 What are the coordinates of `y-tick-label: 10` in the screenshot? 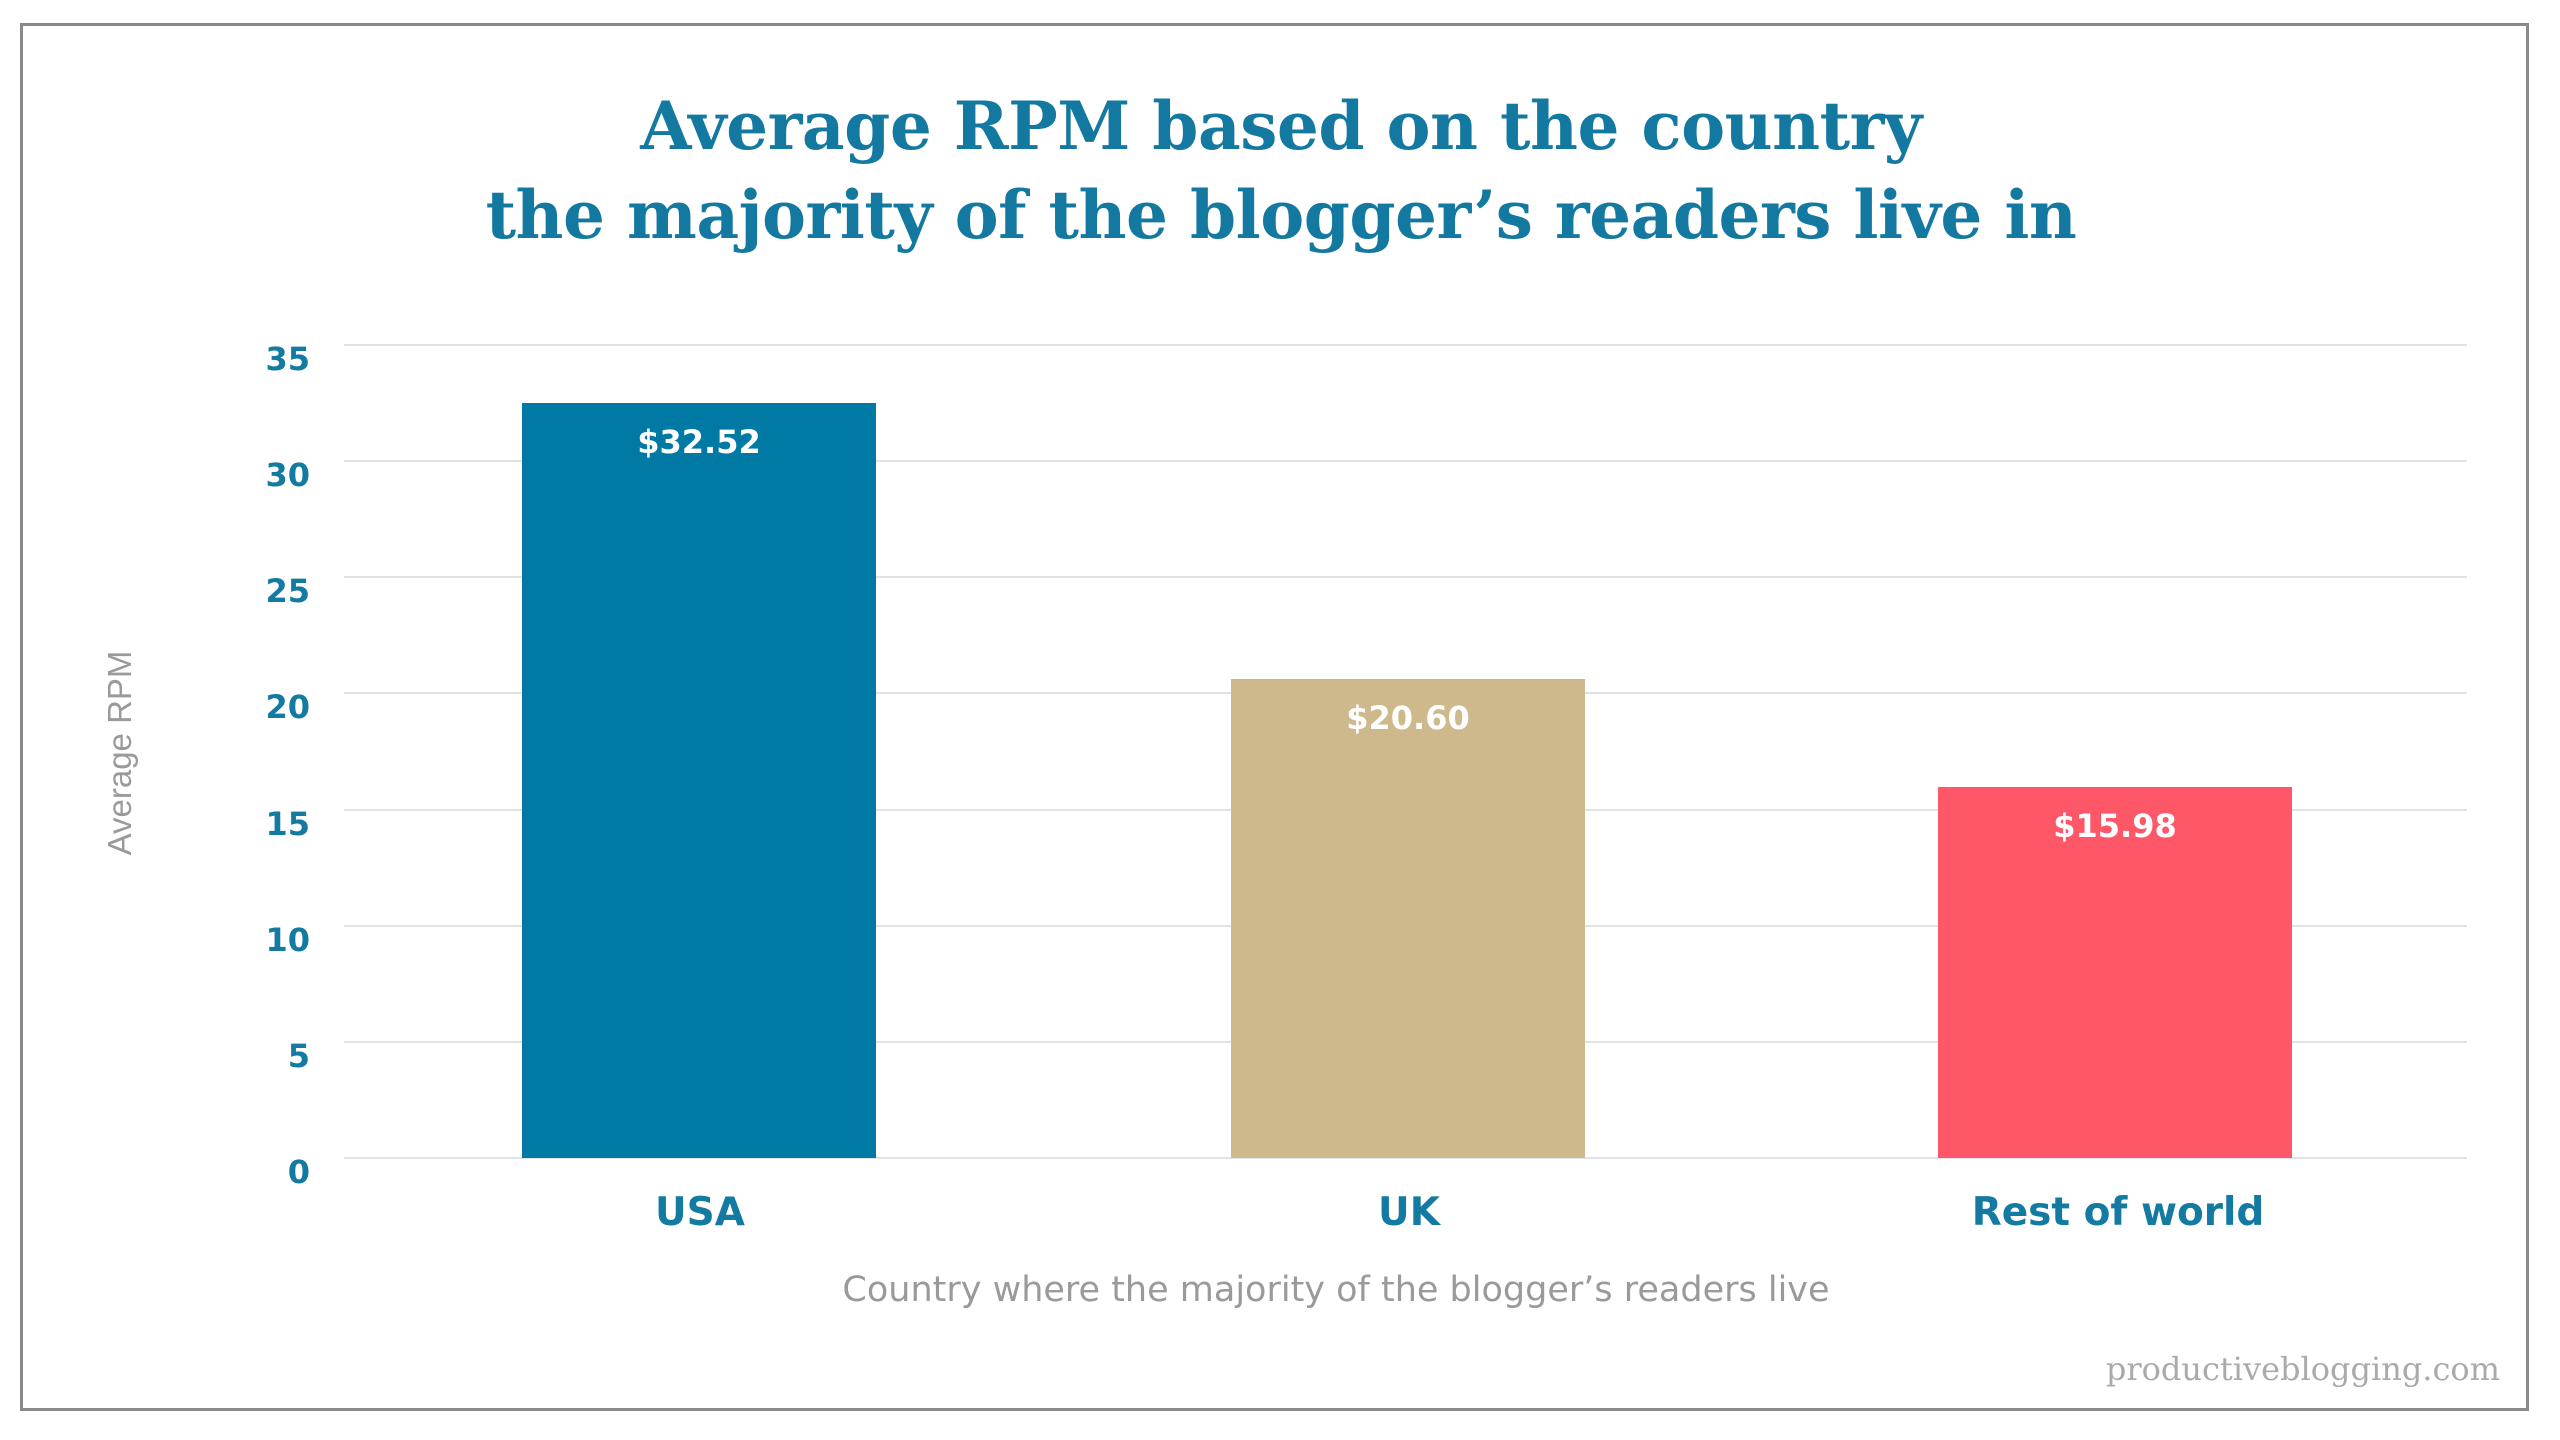 It's located at (287, 939).